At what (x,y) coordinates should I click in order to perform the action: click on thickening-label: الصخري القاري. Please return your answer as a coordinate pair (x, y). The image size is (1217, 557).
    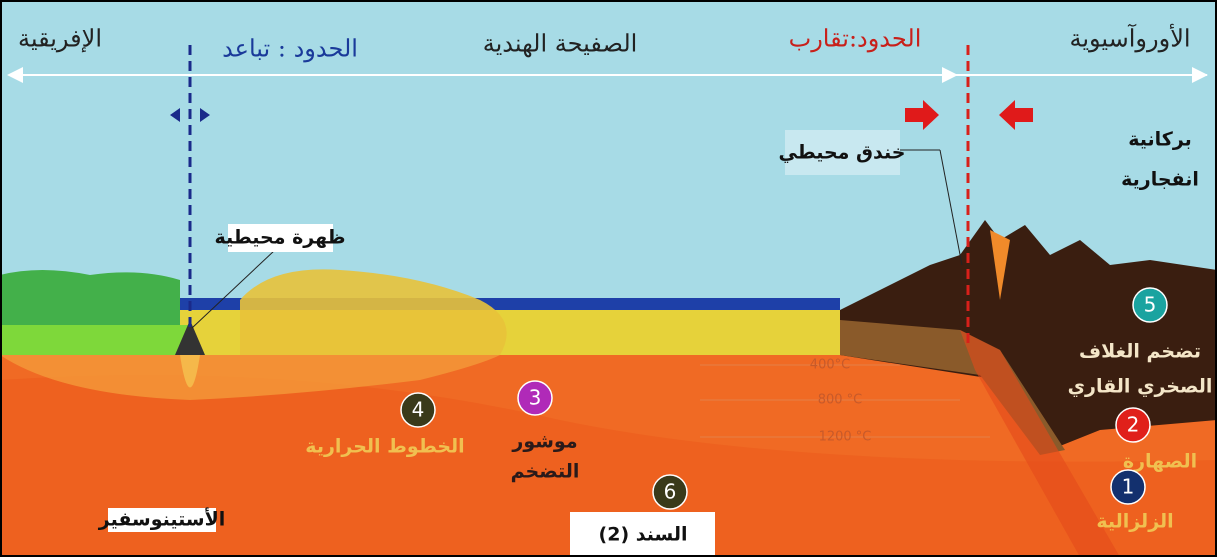
    Looking at the image, I should click on (1140, 387).